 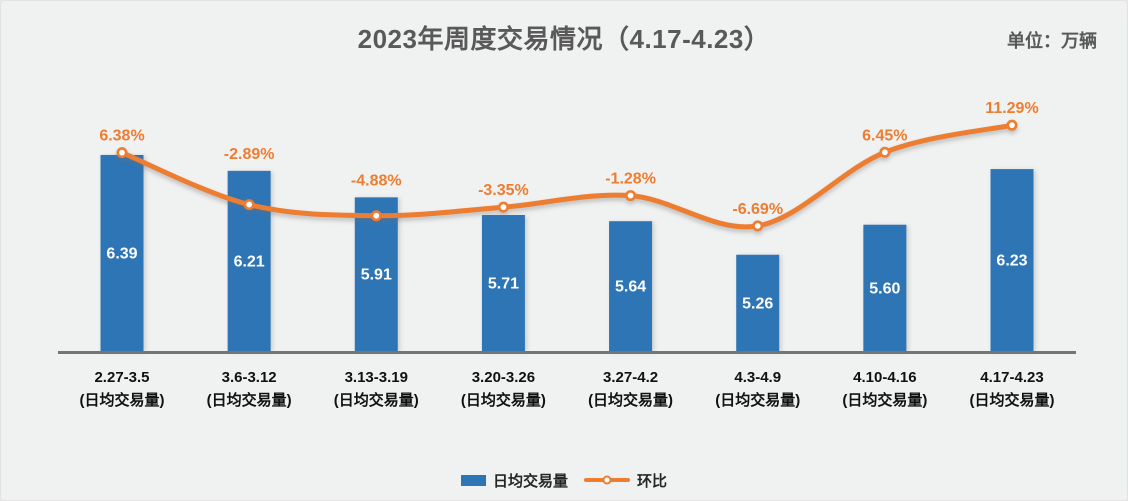 I want to click on legend-item-line: 环比, so click(x=625, y=480).